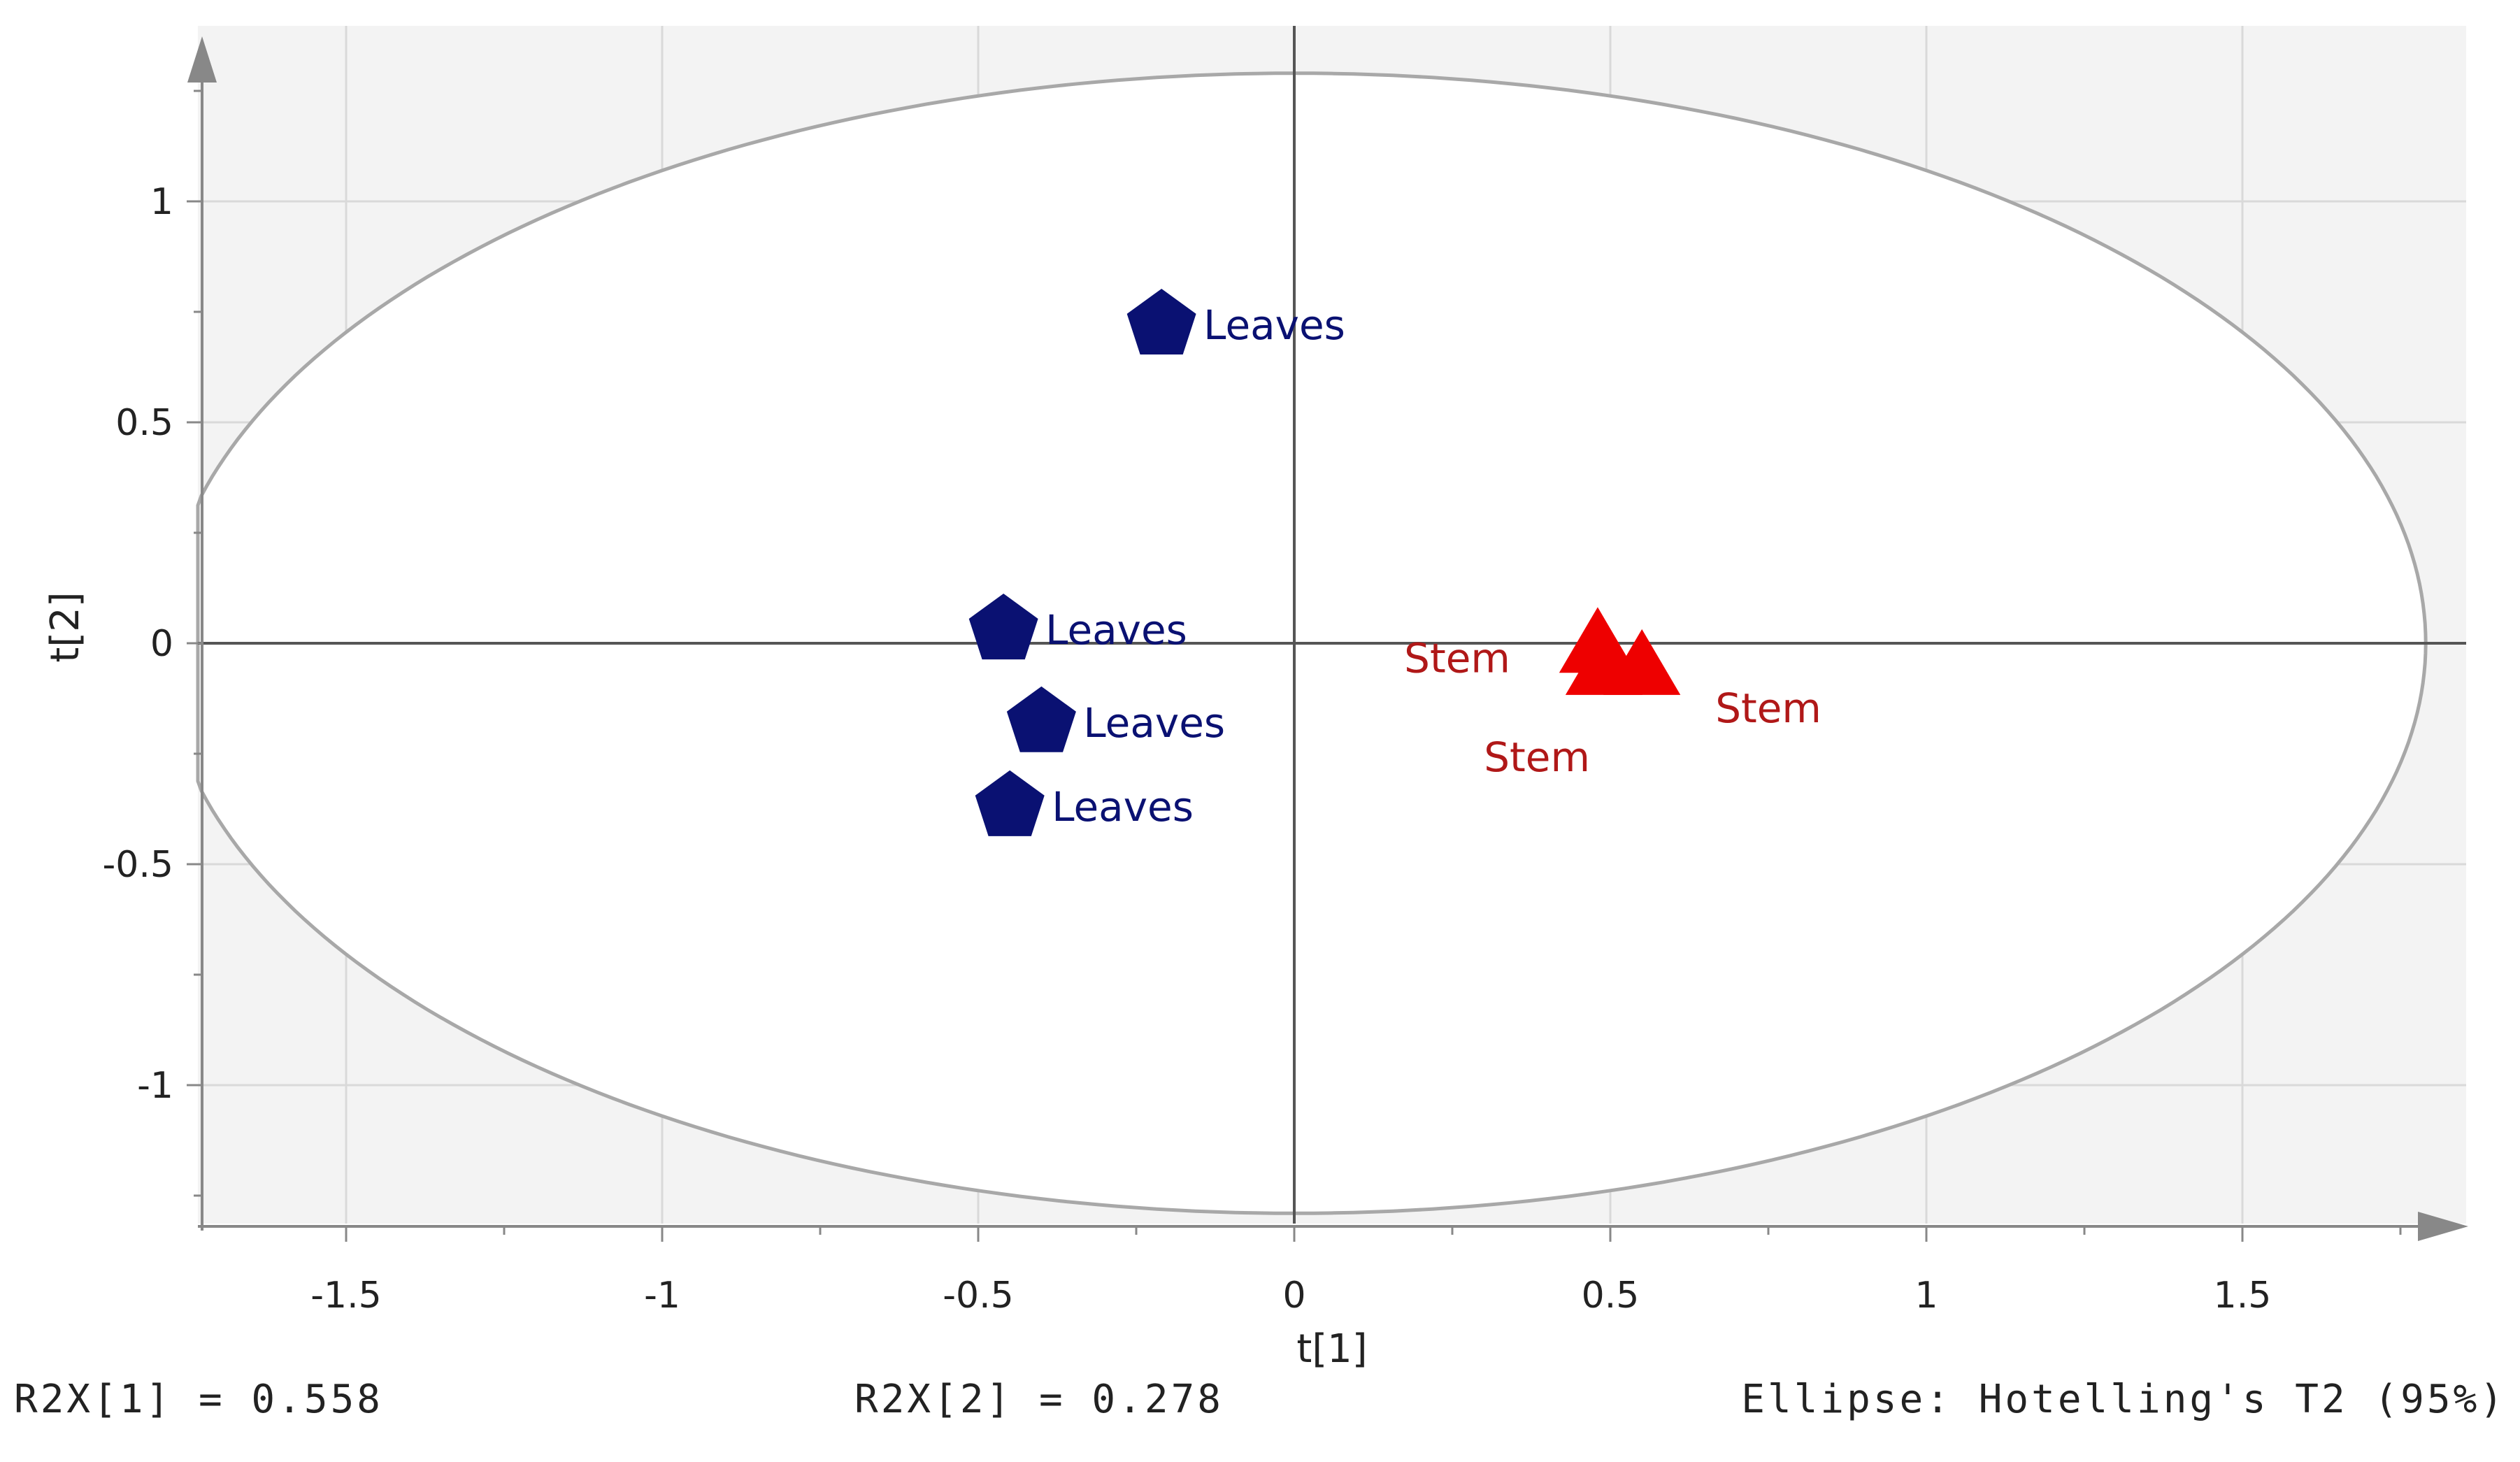 The height and width of the screenshot is (1462, 2520). I want to click on y-tick-label: 1, so click(161, 202).